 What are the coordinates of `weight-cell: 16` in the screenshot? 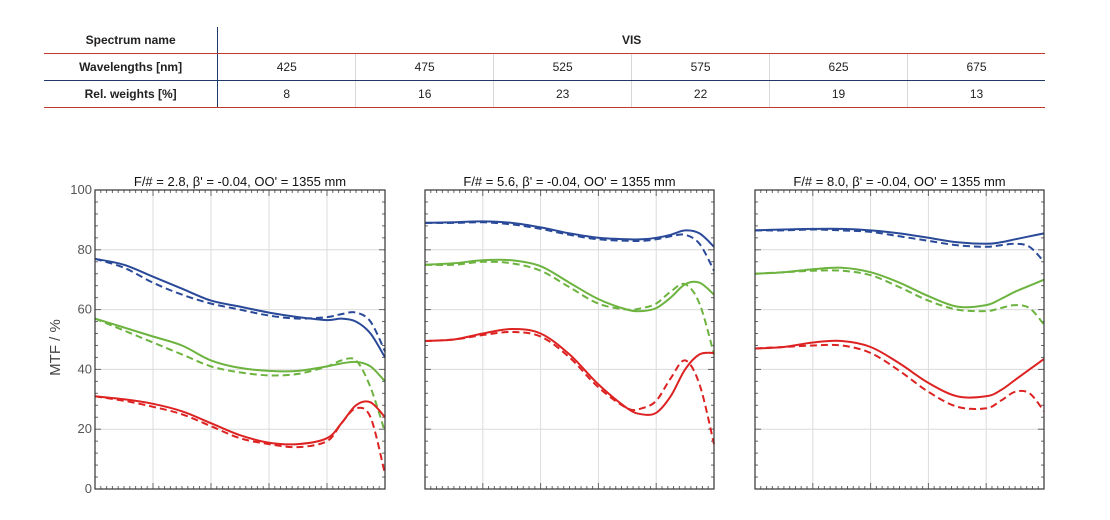 It's located at (424, 94).